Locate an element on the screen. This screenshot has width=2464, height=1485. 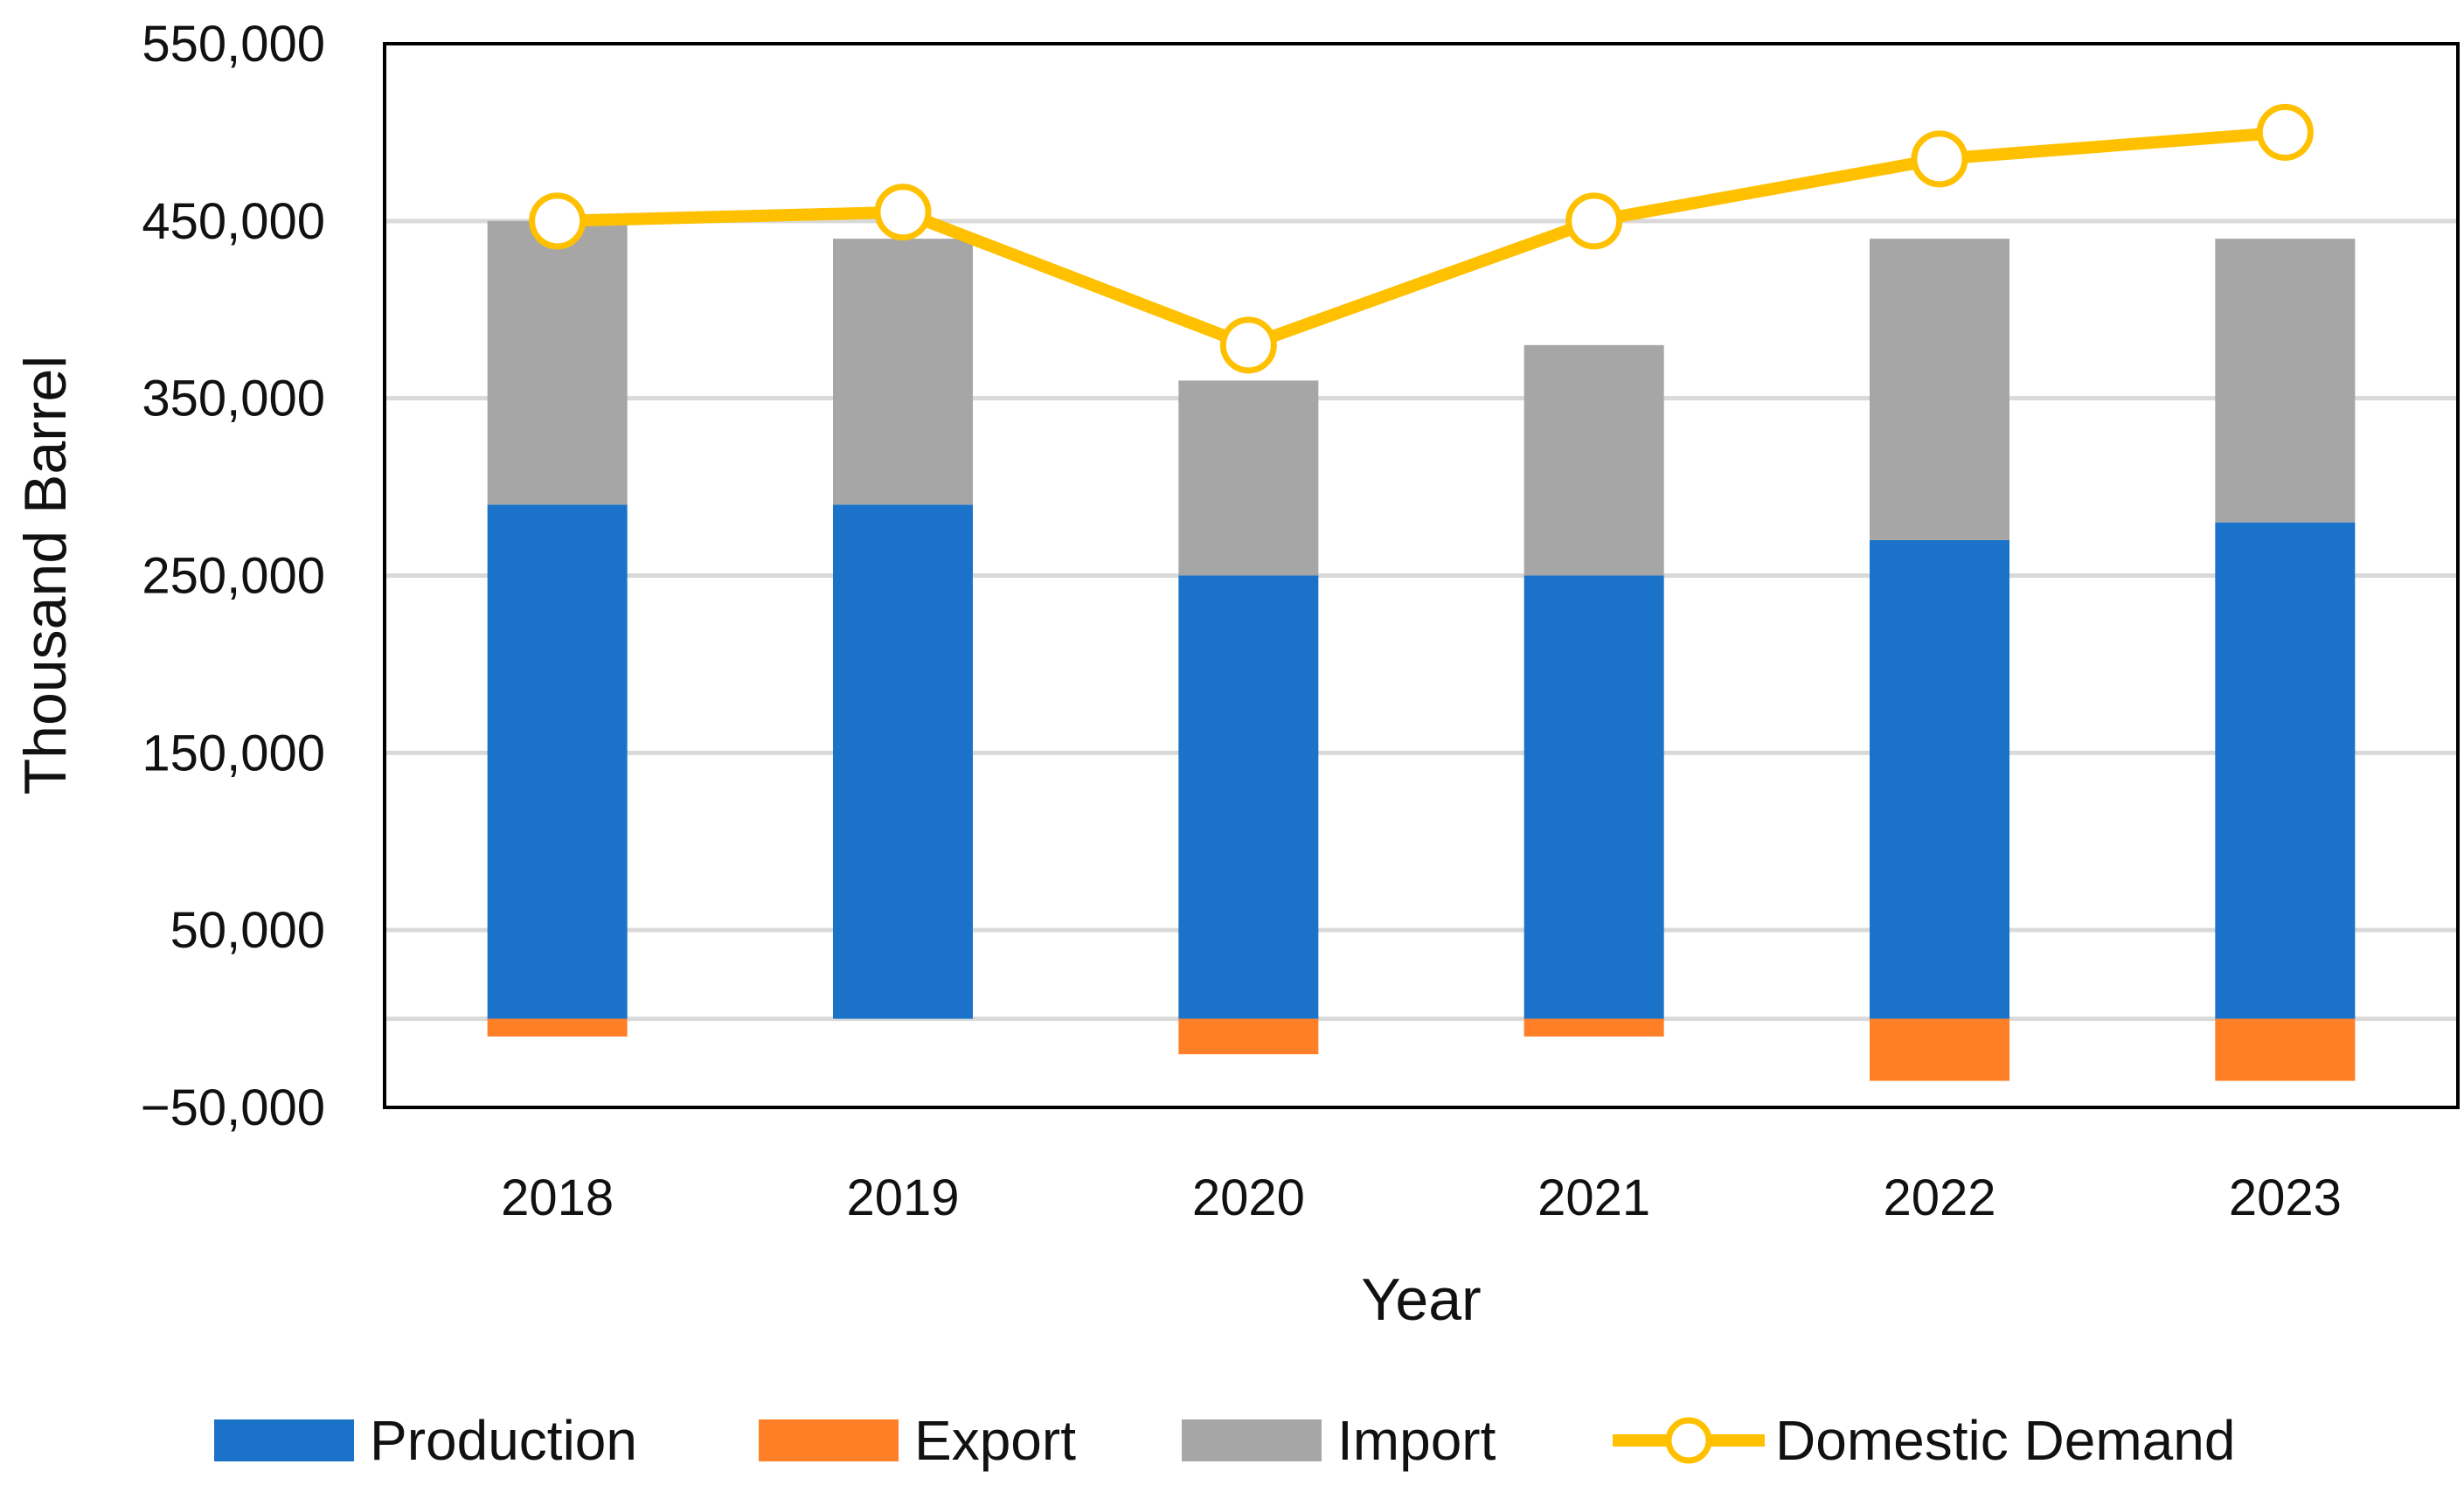
y-tick-label: 150,000 is located at coordinates (233, 753).